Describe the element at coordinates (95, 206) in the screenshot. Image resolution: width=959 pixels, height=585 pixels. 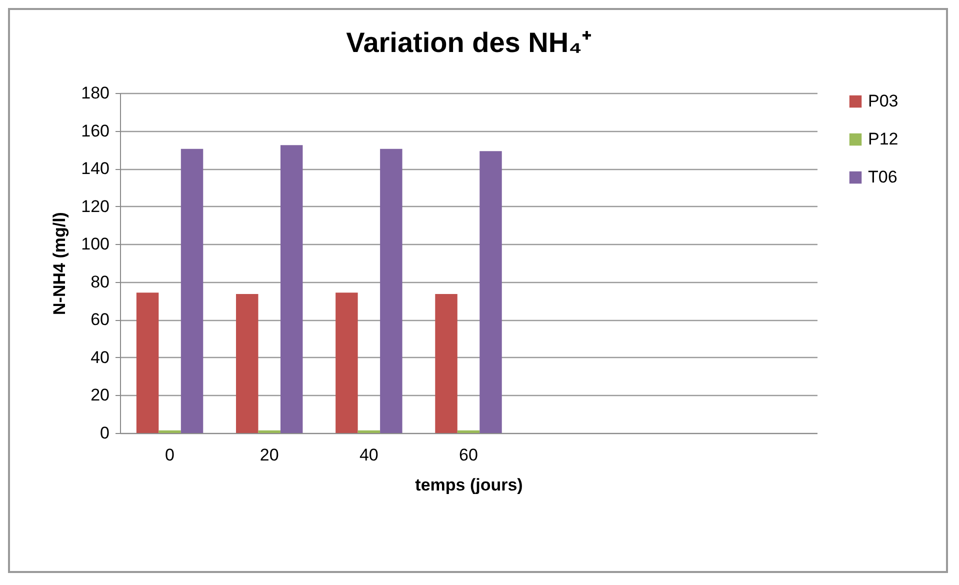
I see `y-tick-label: 120` at that location.